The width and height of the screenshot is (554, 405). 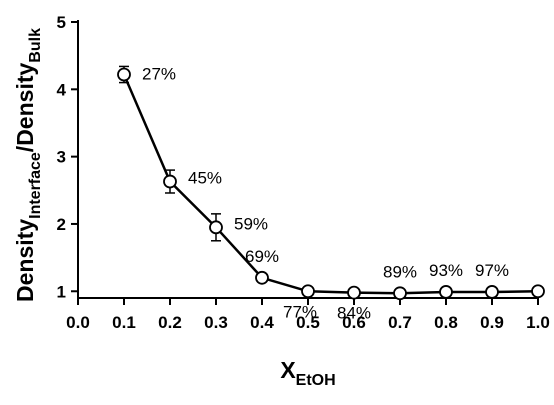 I want to click on y-tick-label: 4, so click(x=62, y=89).